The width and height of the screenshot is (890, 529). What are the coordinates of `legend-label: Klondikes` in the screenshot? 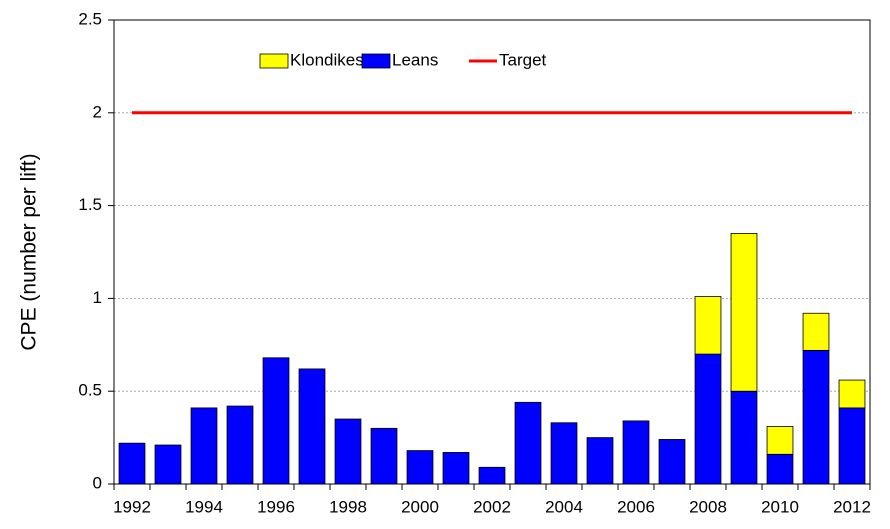 It's located at (327, 59).